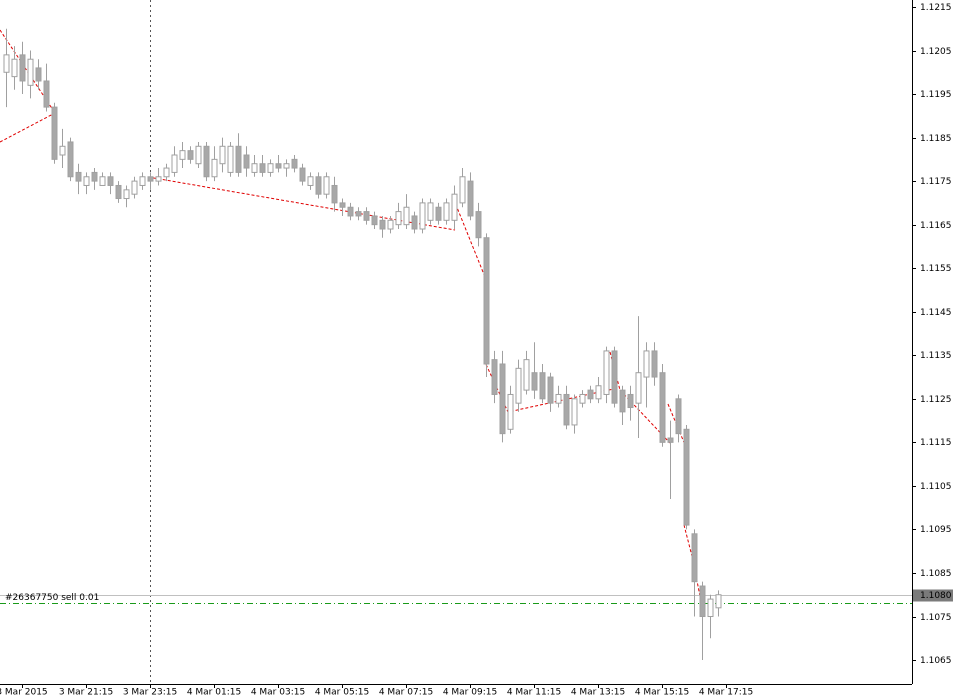 Image resolution: width=953 pixels, height=697 pixels. I want to click on bid-label: 1.1080, so click(936, 596).